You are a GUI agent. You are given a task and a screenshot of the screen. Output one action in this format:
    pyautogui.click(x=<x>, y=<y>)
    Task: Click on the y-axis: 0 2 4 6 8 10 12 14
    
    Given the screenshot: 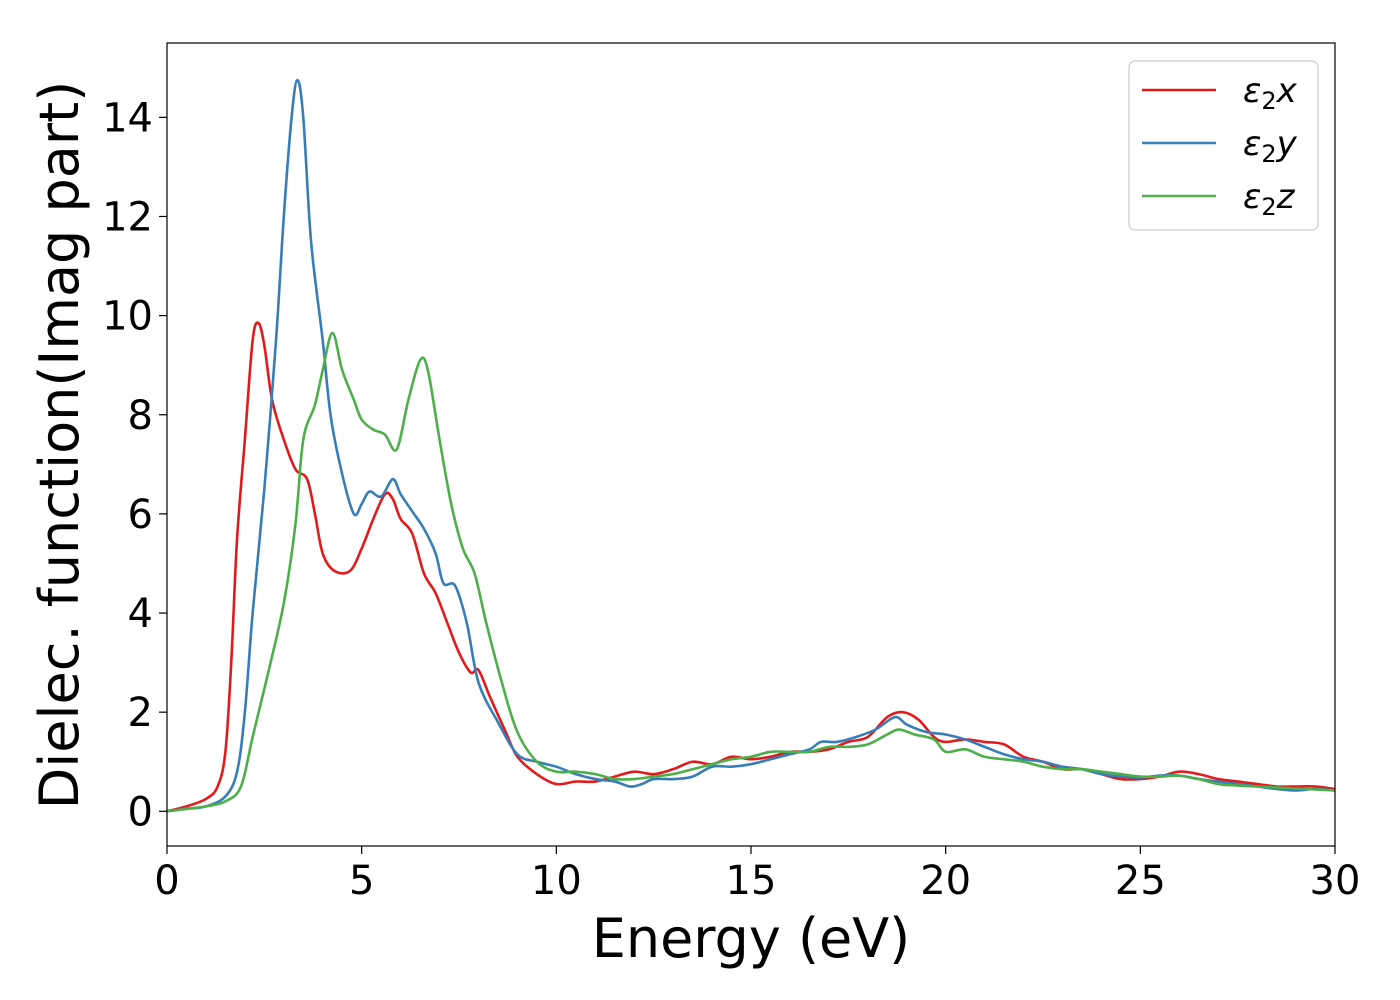 What is the action you would take?
    pyautogui.click(x=134, y=465)
    